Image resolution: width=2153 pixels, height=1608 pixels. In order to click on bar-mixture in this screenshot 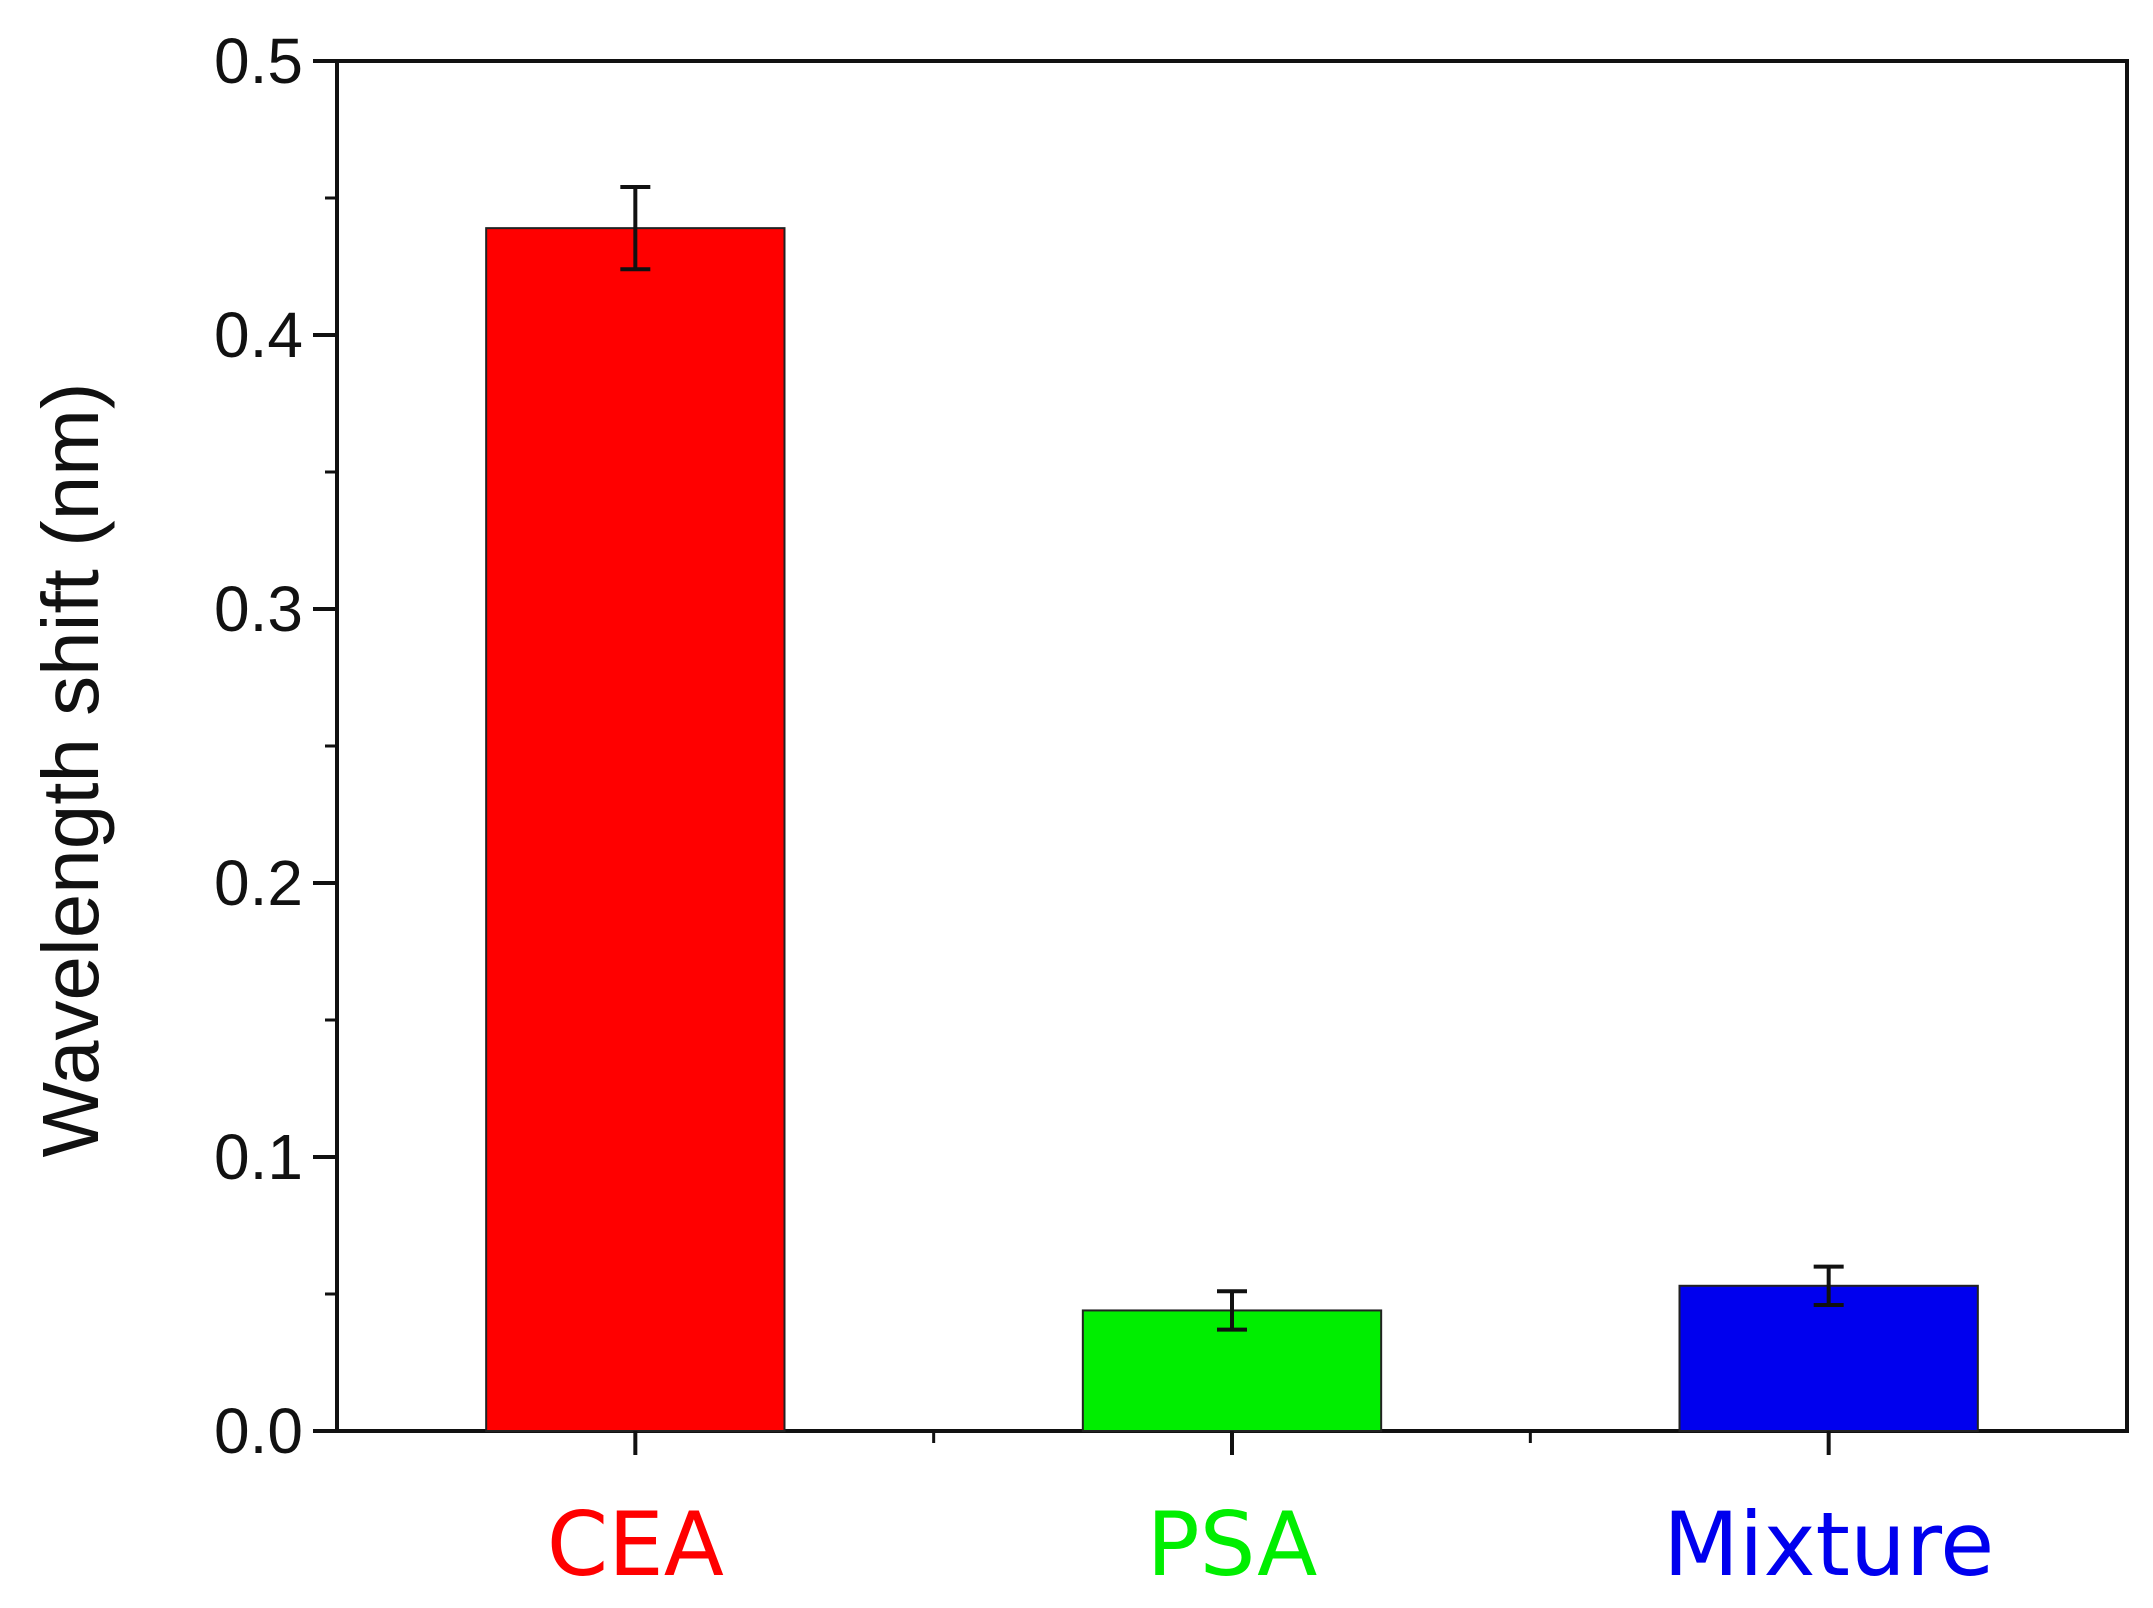, I will do `click(1828, 1358)`.